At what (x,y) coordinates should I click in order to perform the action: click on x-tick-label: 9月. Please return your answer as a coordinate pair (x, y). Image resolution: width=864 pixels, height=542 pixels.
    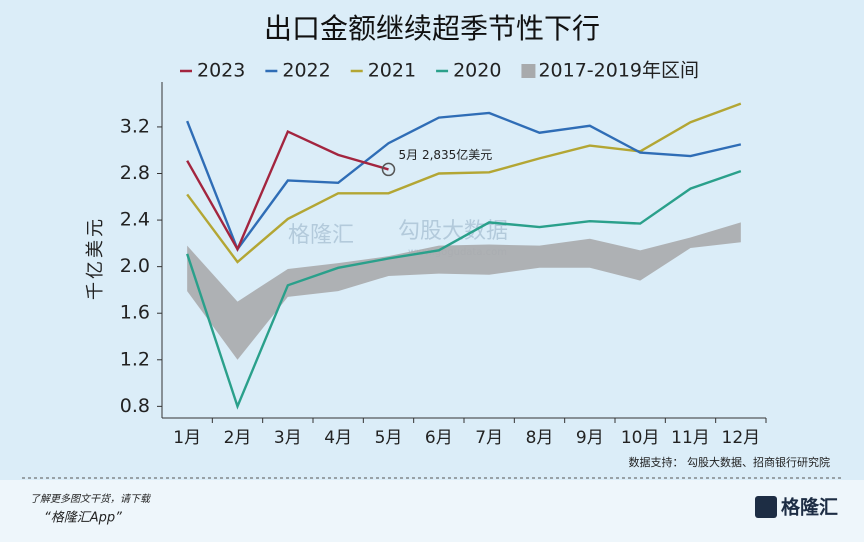
    Looking at the image, I should click on (590, 438).